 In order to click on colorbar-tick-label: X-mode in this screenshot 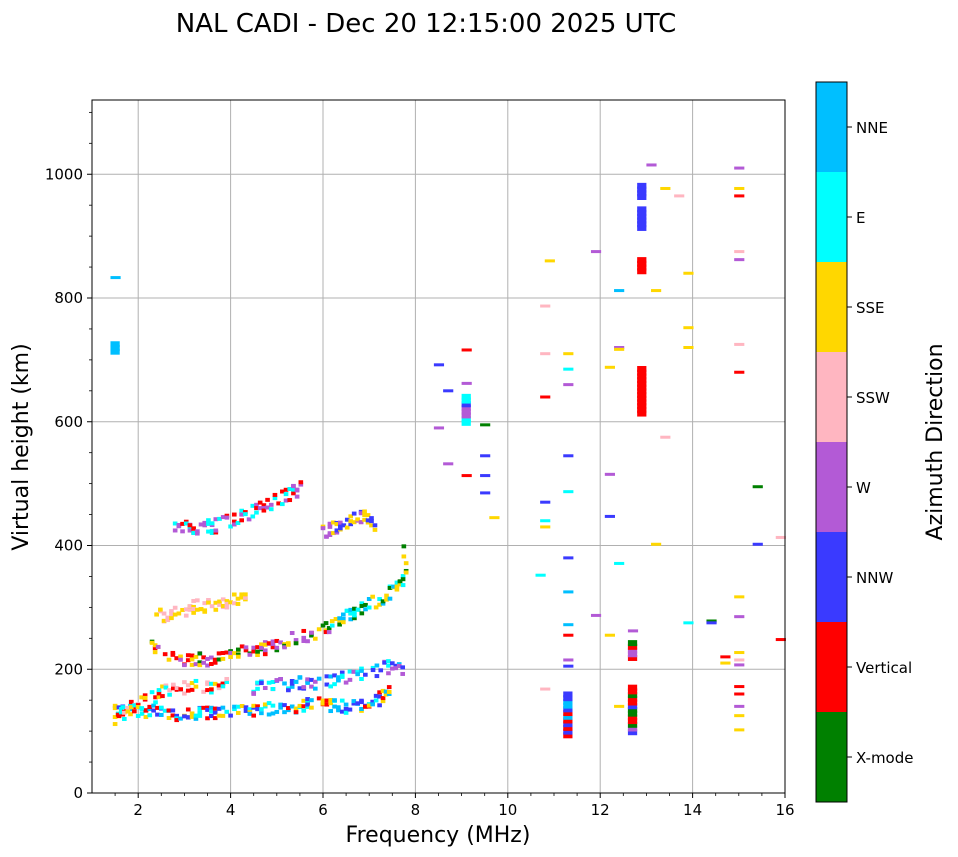, I will do `click(884, 758)`.